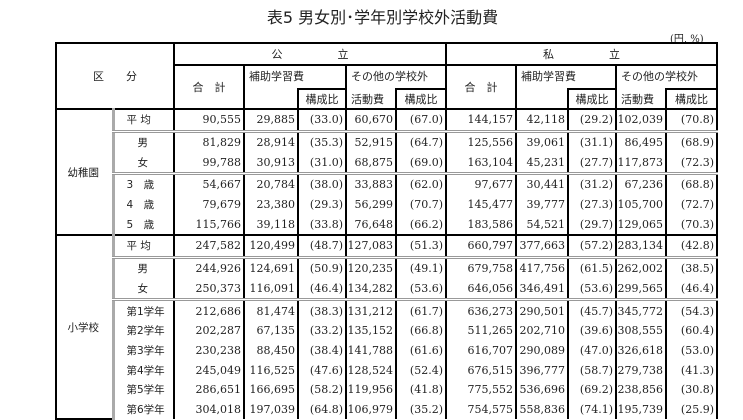  Describe the element at coordinates (421, 99) in the screenshot. I see `header-public-other-ratio: 構成比` at that location.